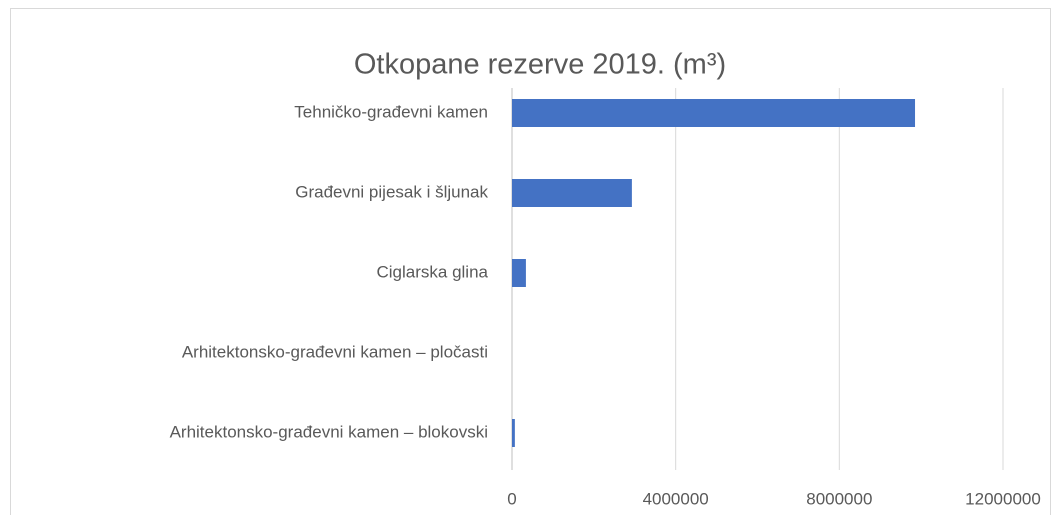 The image size is (1061, 515). What do you see at coordinates (391, 111) in the screenshot?
I see `y-tick-label: Tehničko-građevni kamen` at bounding box center [391, 111].